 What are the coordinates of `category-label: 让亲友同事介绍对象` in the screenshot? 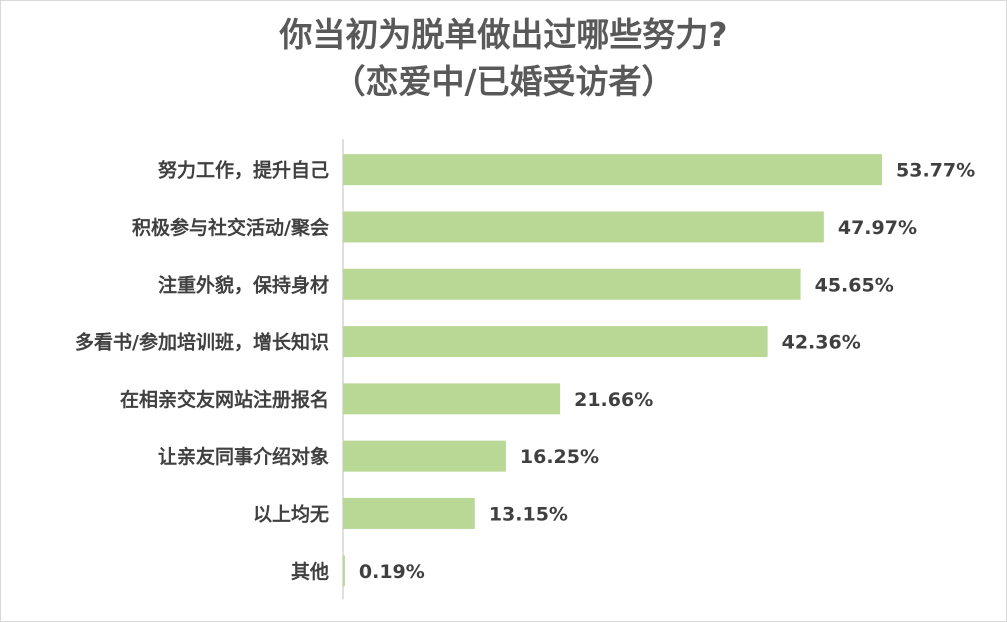 It's located at (243, 456).